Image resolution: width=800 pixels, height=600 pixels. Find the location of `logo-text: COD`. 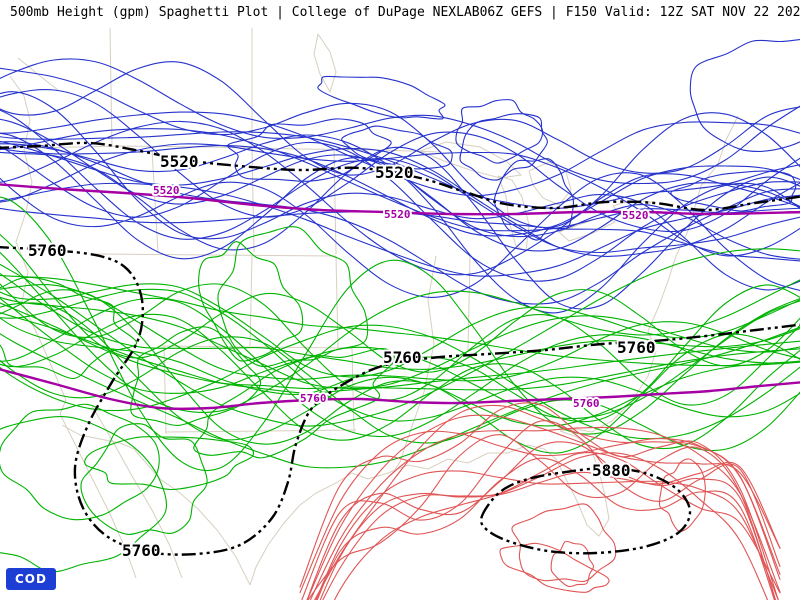

logo-text: COD is located at coordinates (31, 579).